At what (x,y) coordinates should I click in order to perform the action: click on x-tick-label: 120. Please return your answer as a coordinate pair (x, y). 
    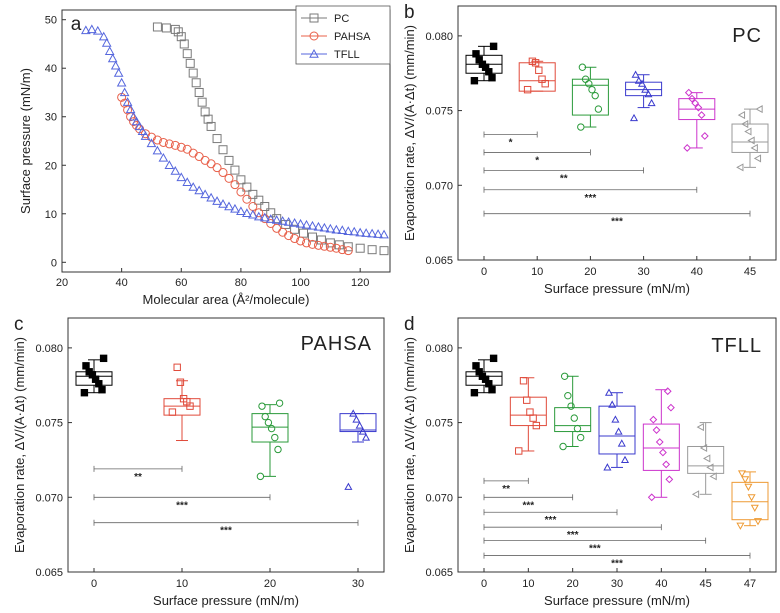
    Looking at the image, I should click on (360, 283).